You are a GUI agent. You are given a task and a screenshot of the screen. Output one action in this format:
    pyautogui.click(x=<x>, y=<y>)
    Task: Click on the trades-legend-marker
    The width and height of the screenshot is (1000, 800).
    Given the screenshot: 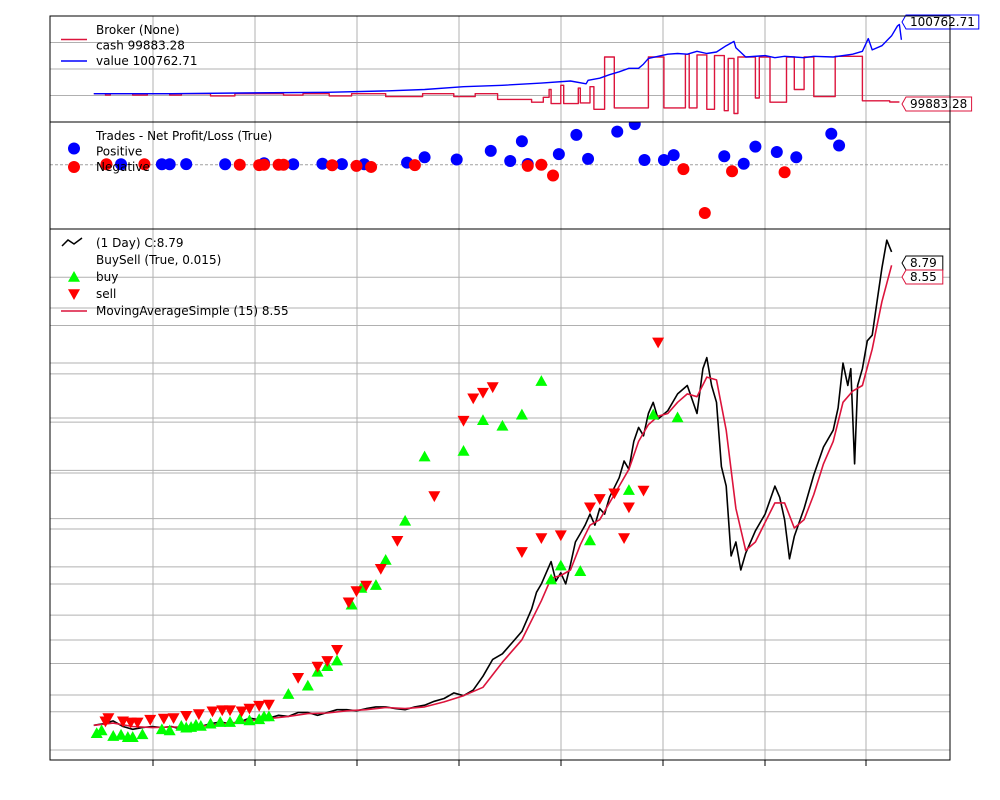 What is the action you would take?
    pyautogui.click(x=74, y=148)
    